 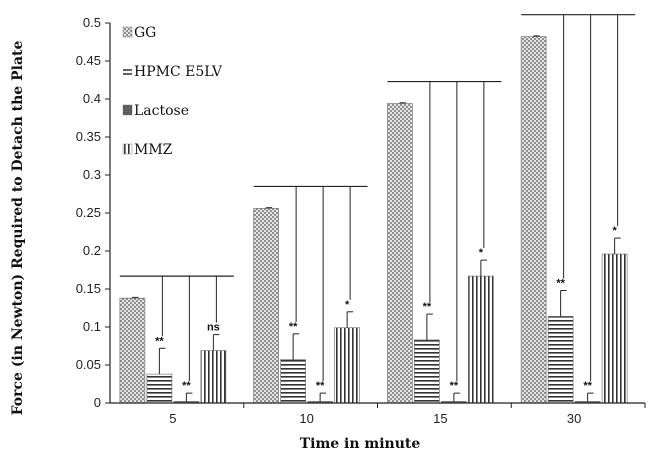 I want to click on y-tick-label: 0.3, so click(x=92, y=174).